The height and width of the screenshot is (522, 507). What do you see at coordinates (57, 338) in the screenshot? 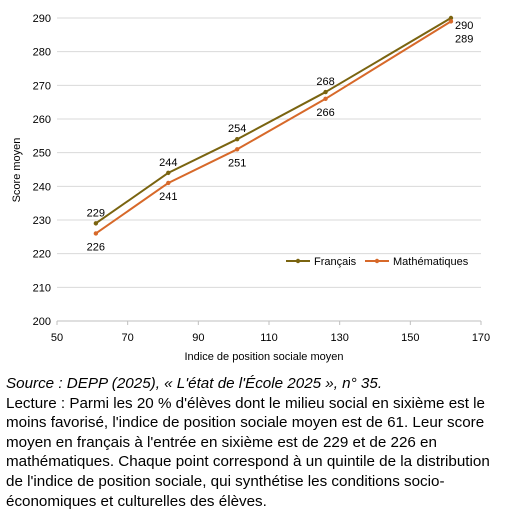
I see `x-tick-label: 50` at bounding box center [57, 338].